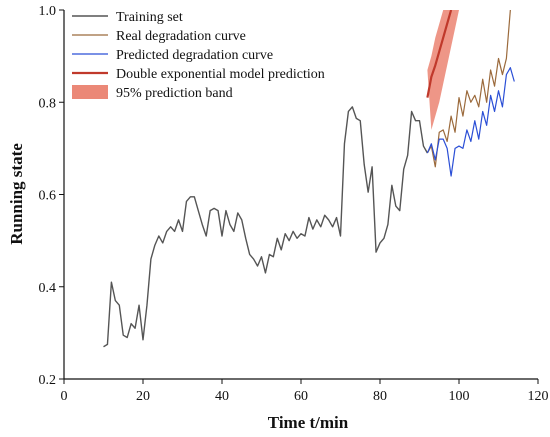 The height and width of the screenshot is (437, 550). I want to click on legend-label-predicted-degradation-curve: Predicted degradation curve, so click(194, 55).